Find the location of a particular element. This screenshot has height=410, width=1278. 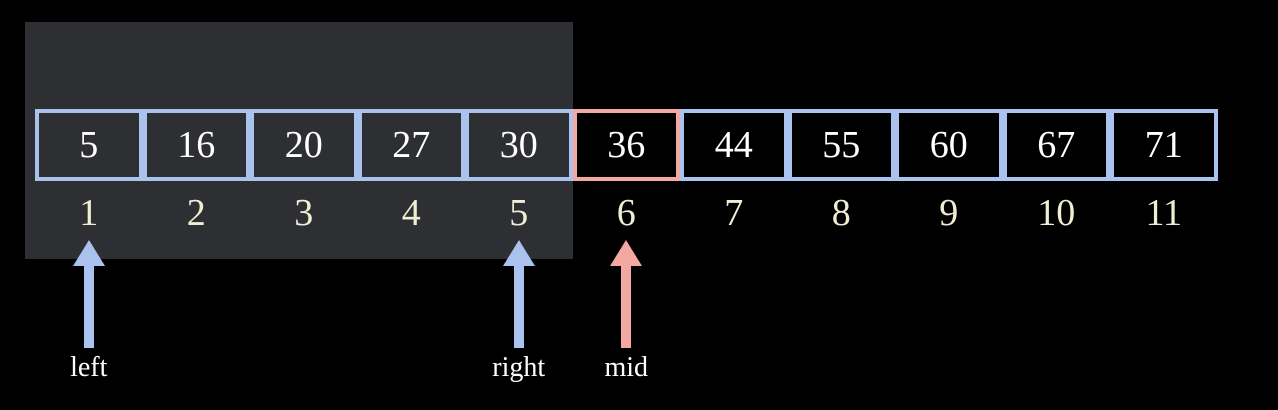

pointer-mid: mid is located at coordinates (626, 315).